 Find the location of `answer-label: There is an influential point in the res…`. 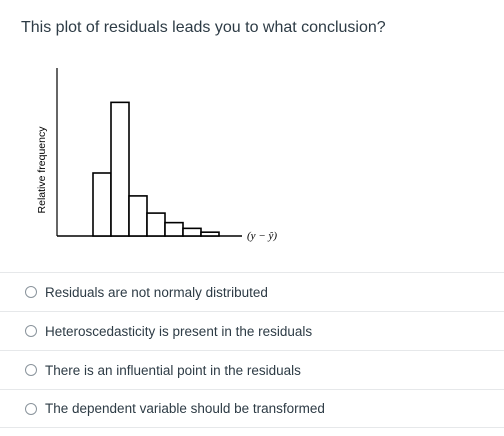

answer-label: There is an influential point in the res… is located at coordinates (173, 370).